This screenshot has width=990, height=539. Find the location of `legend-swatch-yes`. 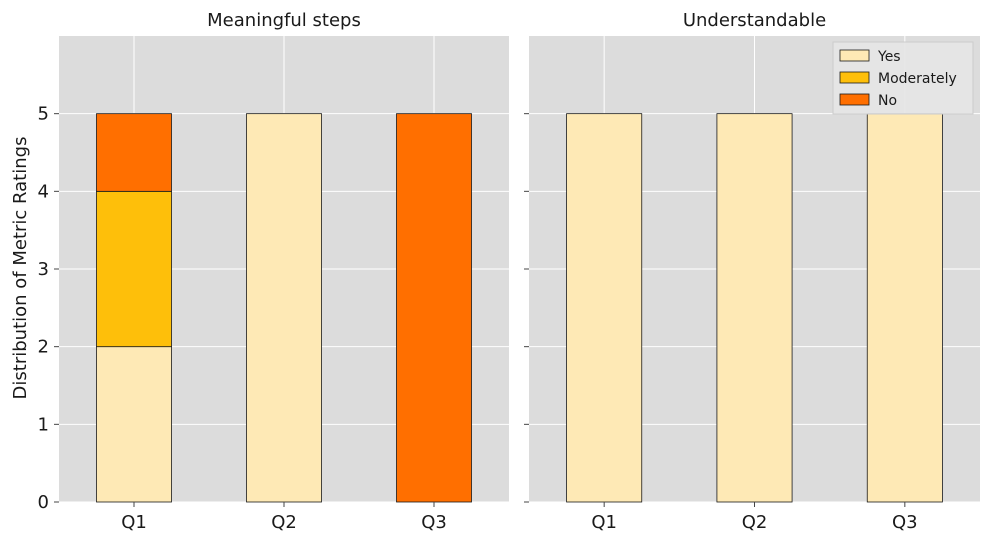

legend-swatch-yes is located at coordinates (854, 55).